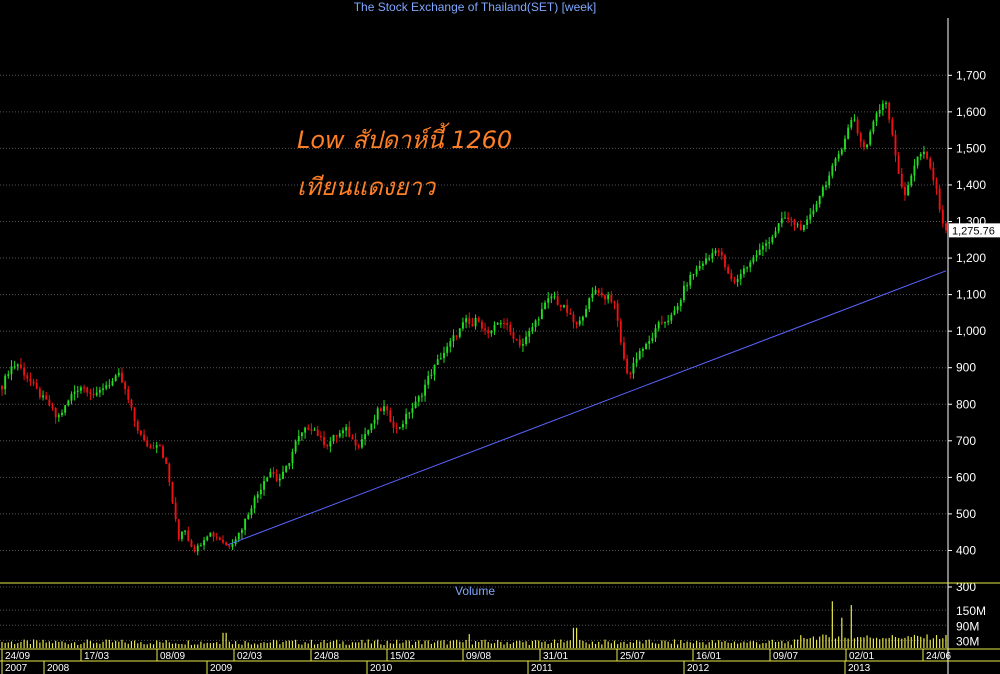  What do you see at coordinates (971, 331) in the screenshot?
I see `y-tick-label: 1,000` at bounding box center [971, 331].